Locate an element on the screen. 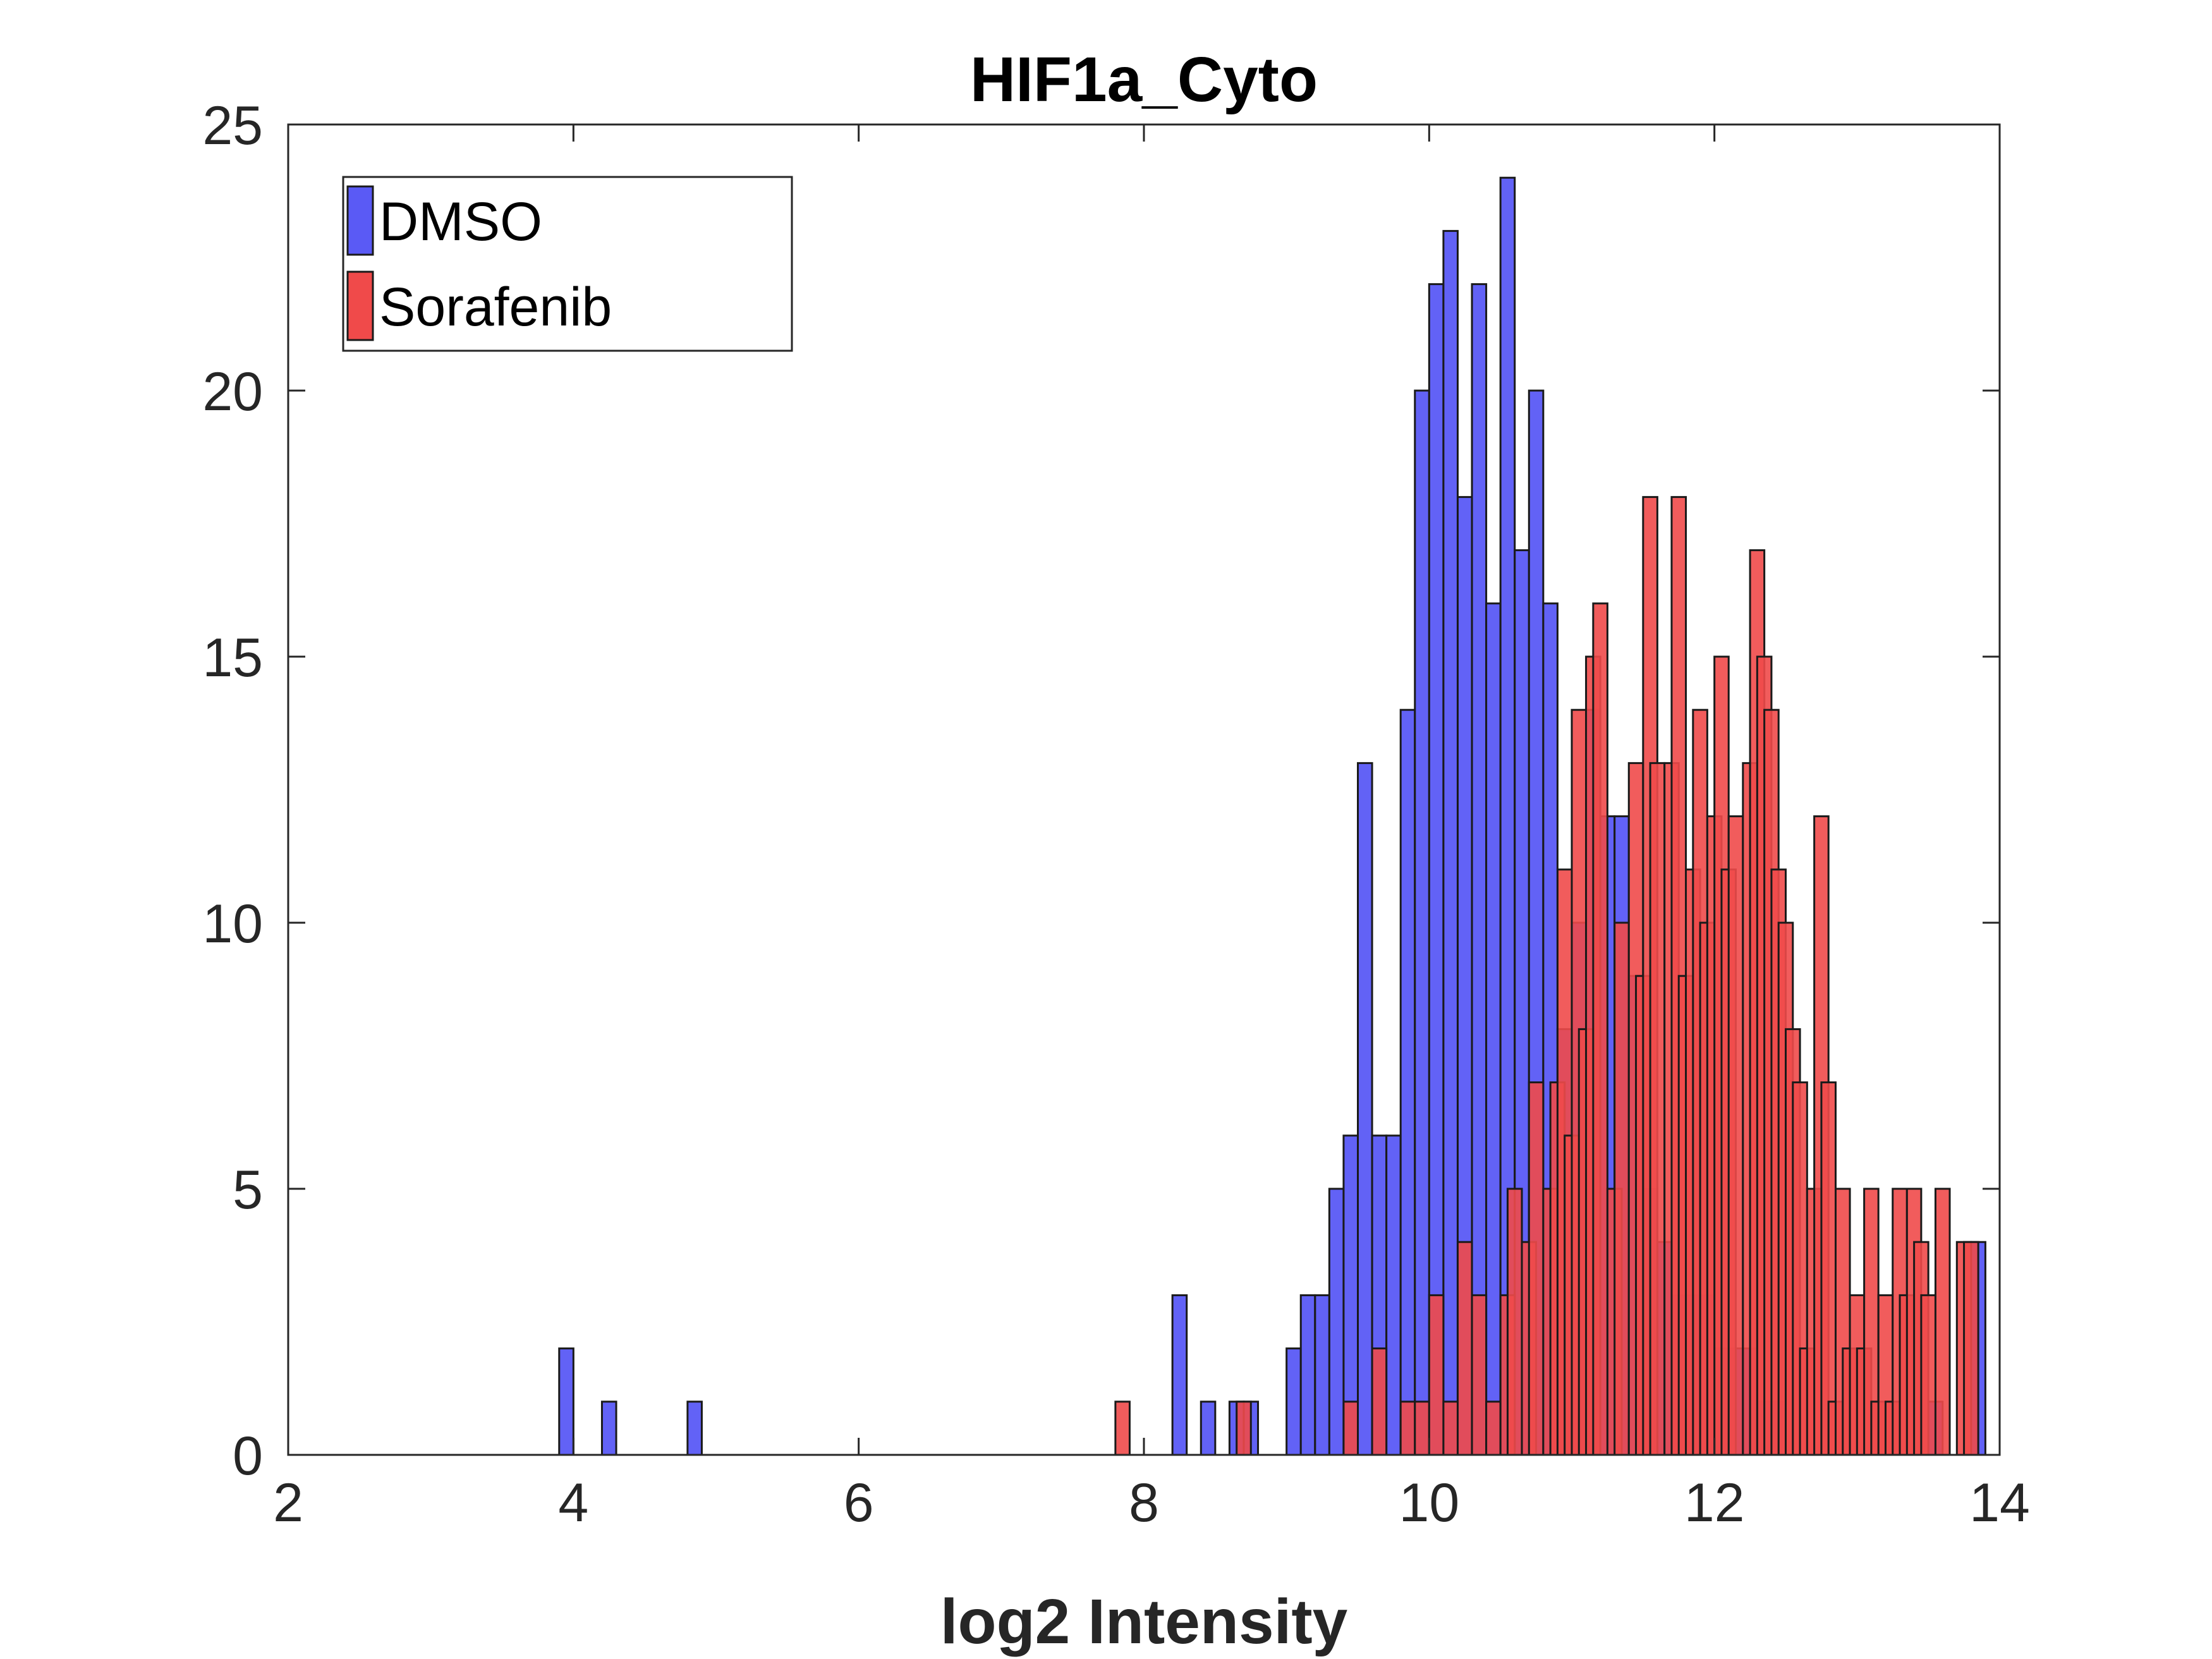 This screenshot has width=2212, height=1659. legend-box is located at coordinates (567, 264).